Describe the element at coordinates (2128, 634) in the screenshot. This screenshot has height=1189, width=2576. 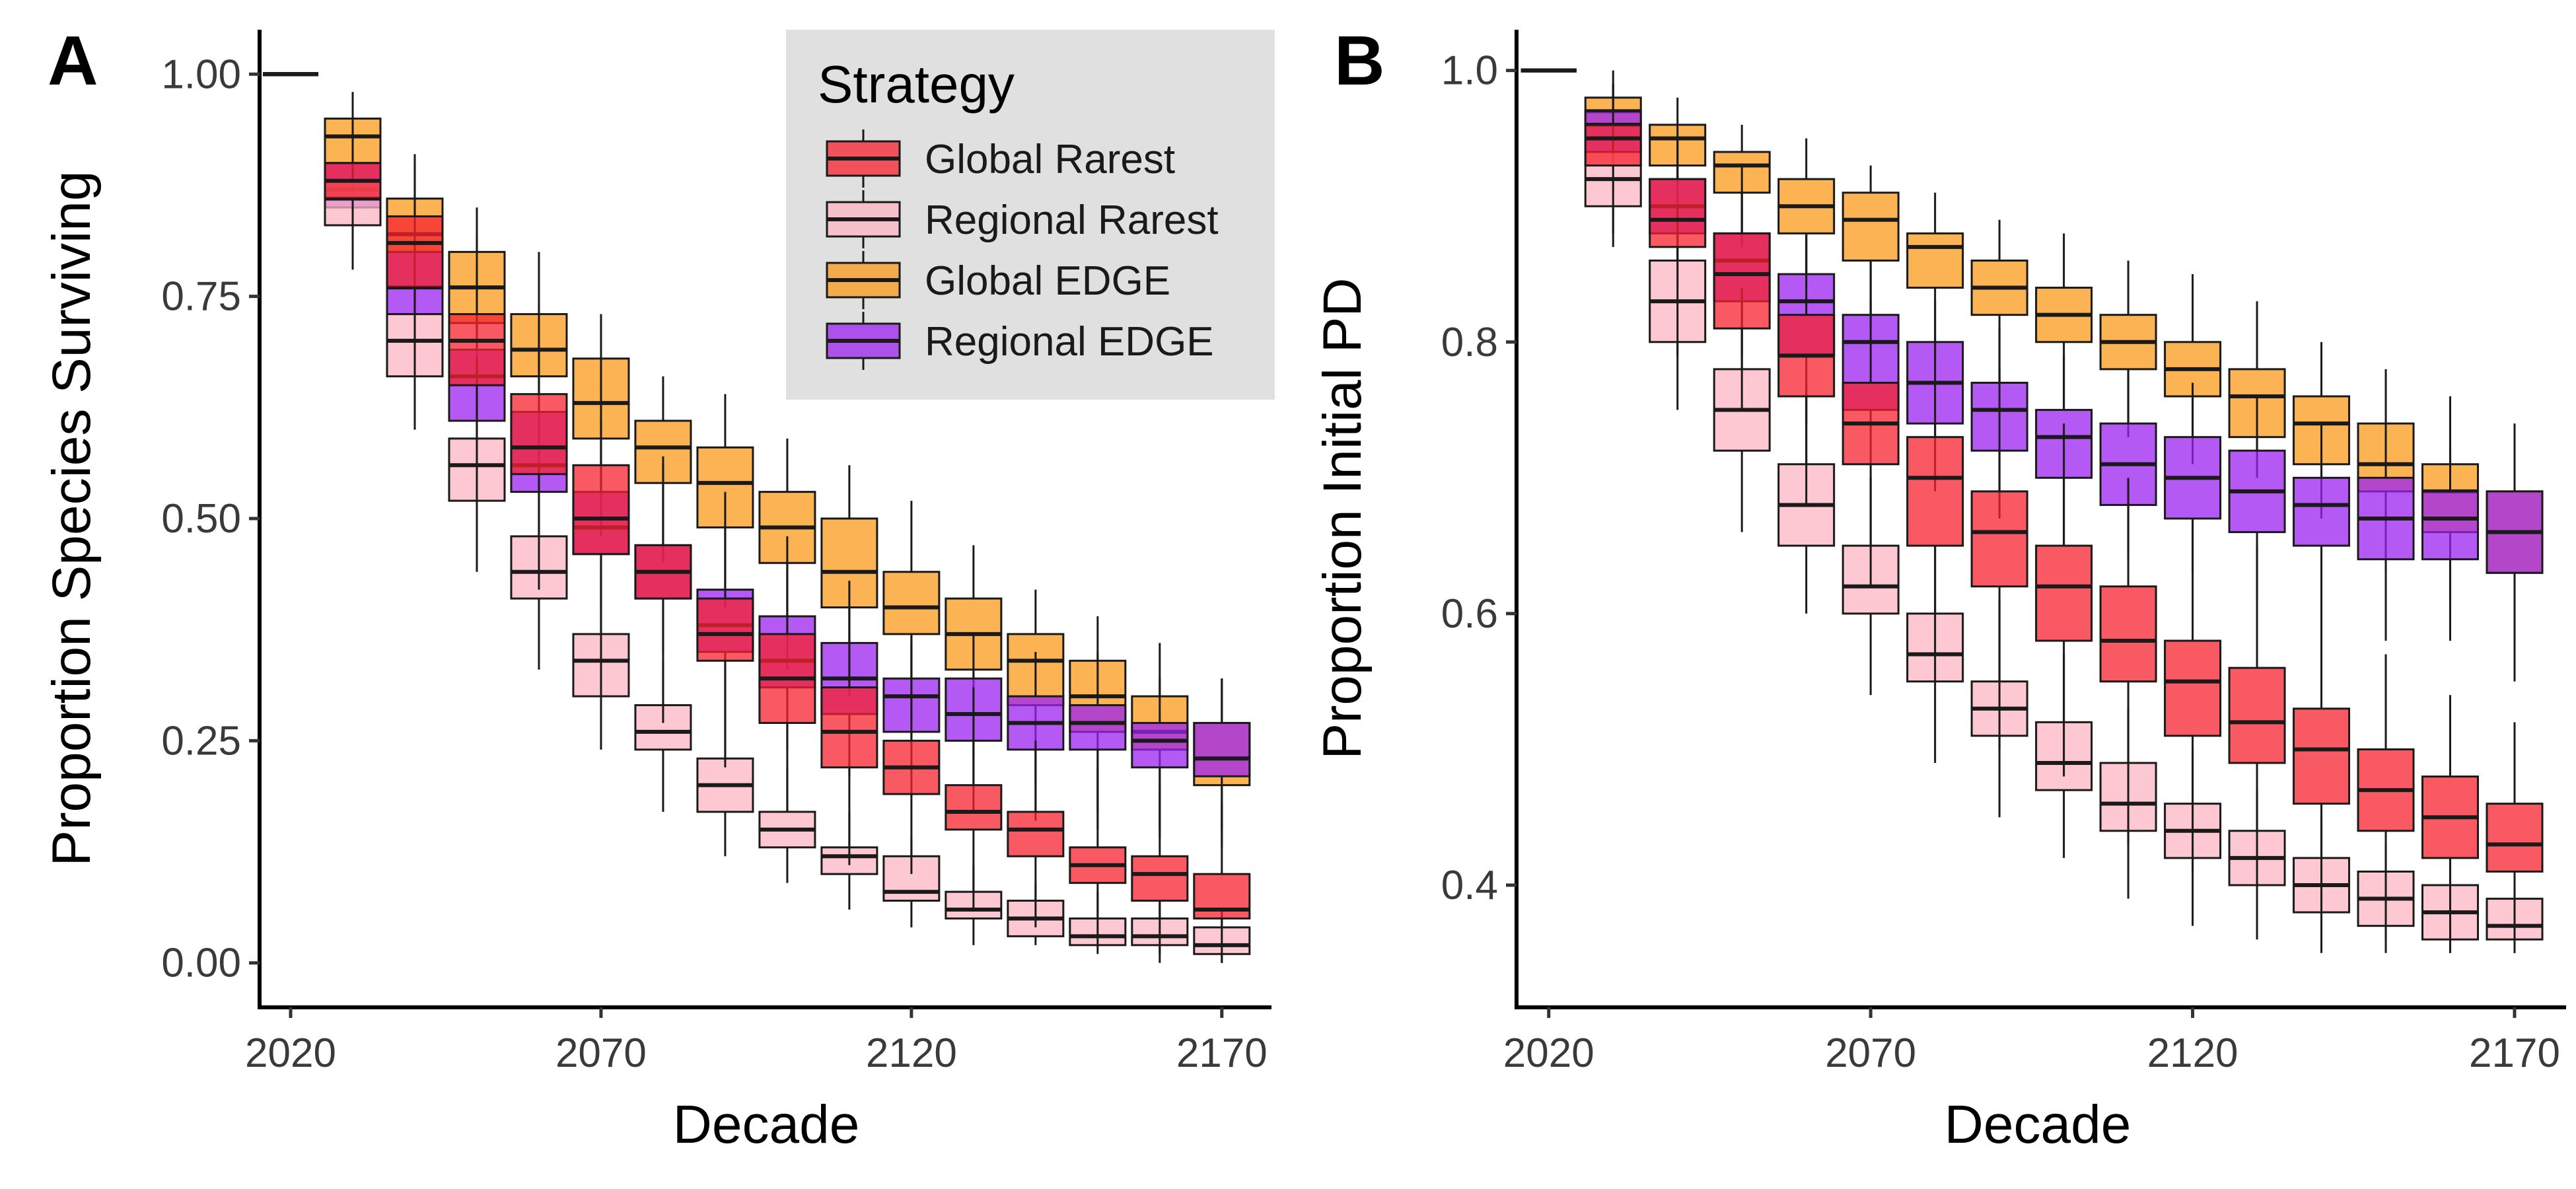
I see `panel-b-global-rarest-2110-box` at that location.